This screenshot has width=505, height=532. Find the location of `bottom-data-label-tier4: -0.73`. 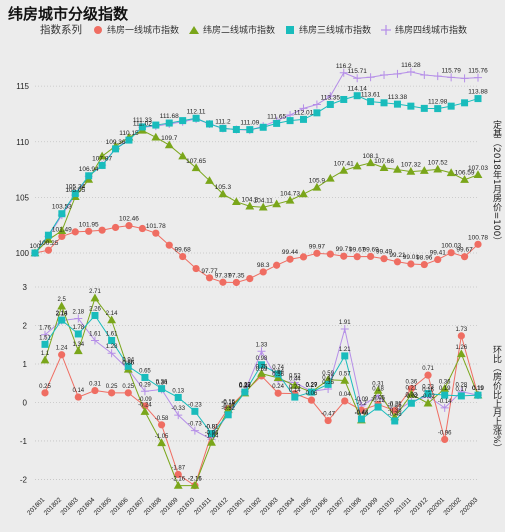

bottom-data-label-tier4: -0.73 is located at coordinates (195, 425).